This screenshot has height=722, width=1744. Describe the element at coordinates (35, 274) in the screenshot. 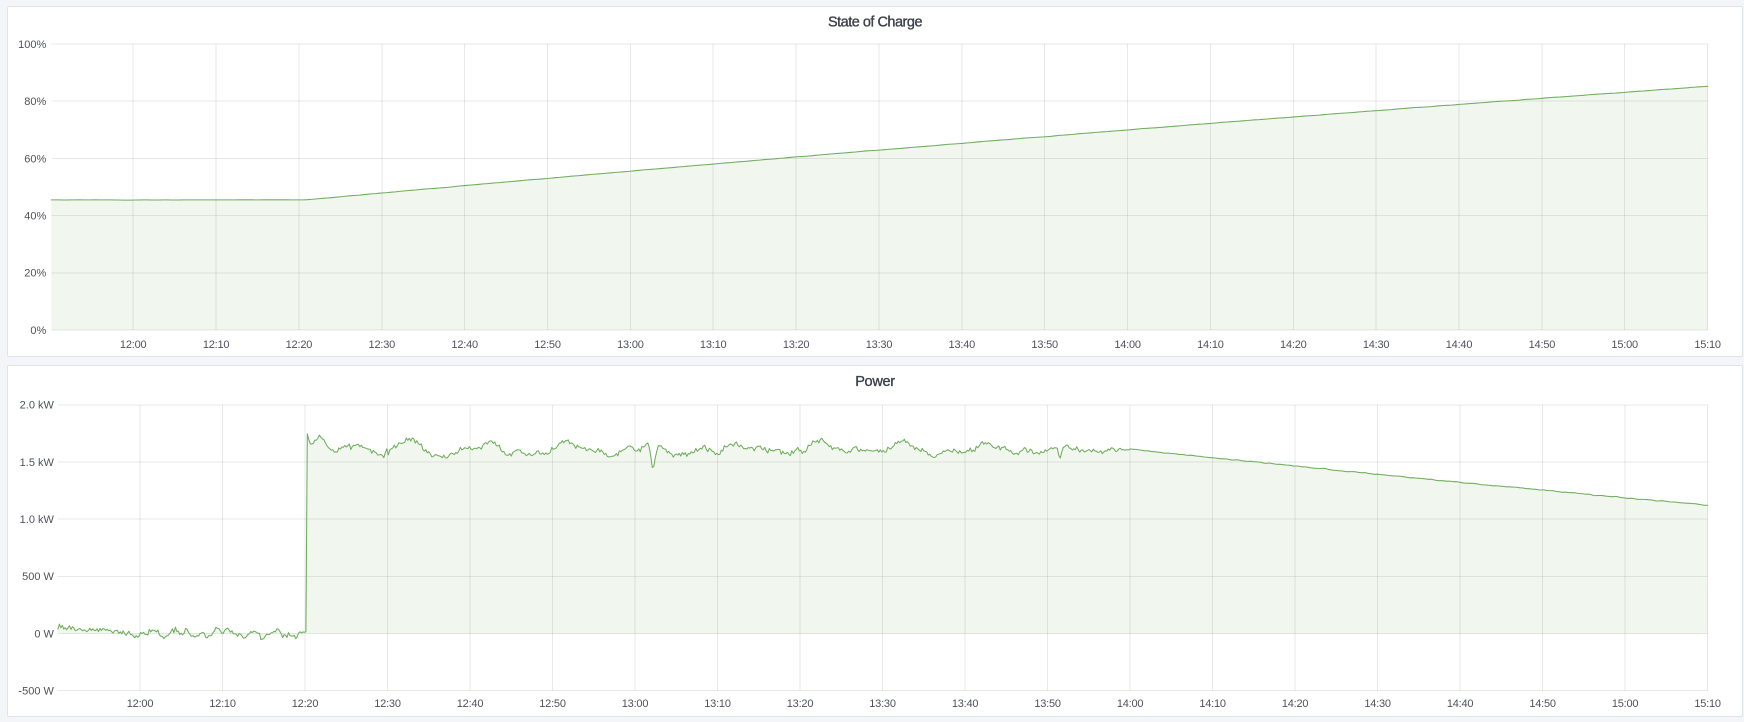

I see `svg-text: 20%` at that location.